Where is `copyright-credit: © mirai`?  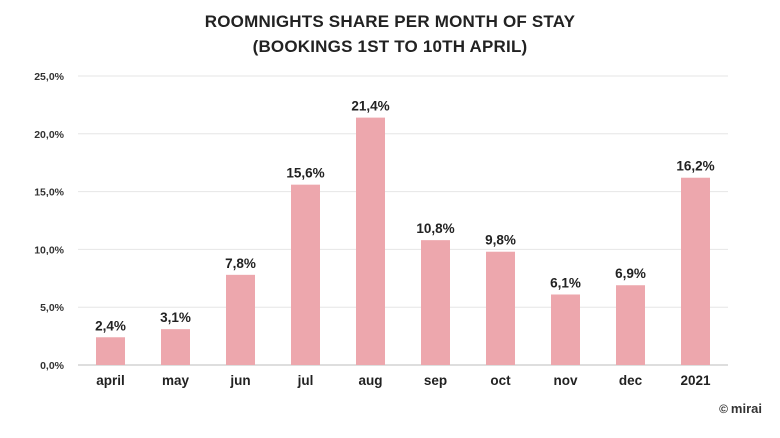 copyright-credit: © mirai is located at coordinates (740, 408).